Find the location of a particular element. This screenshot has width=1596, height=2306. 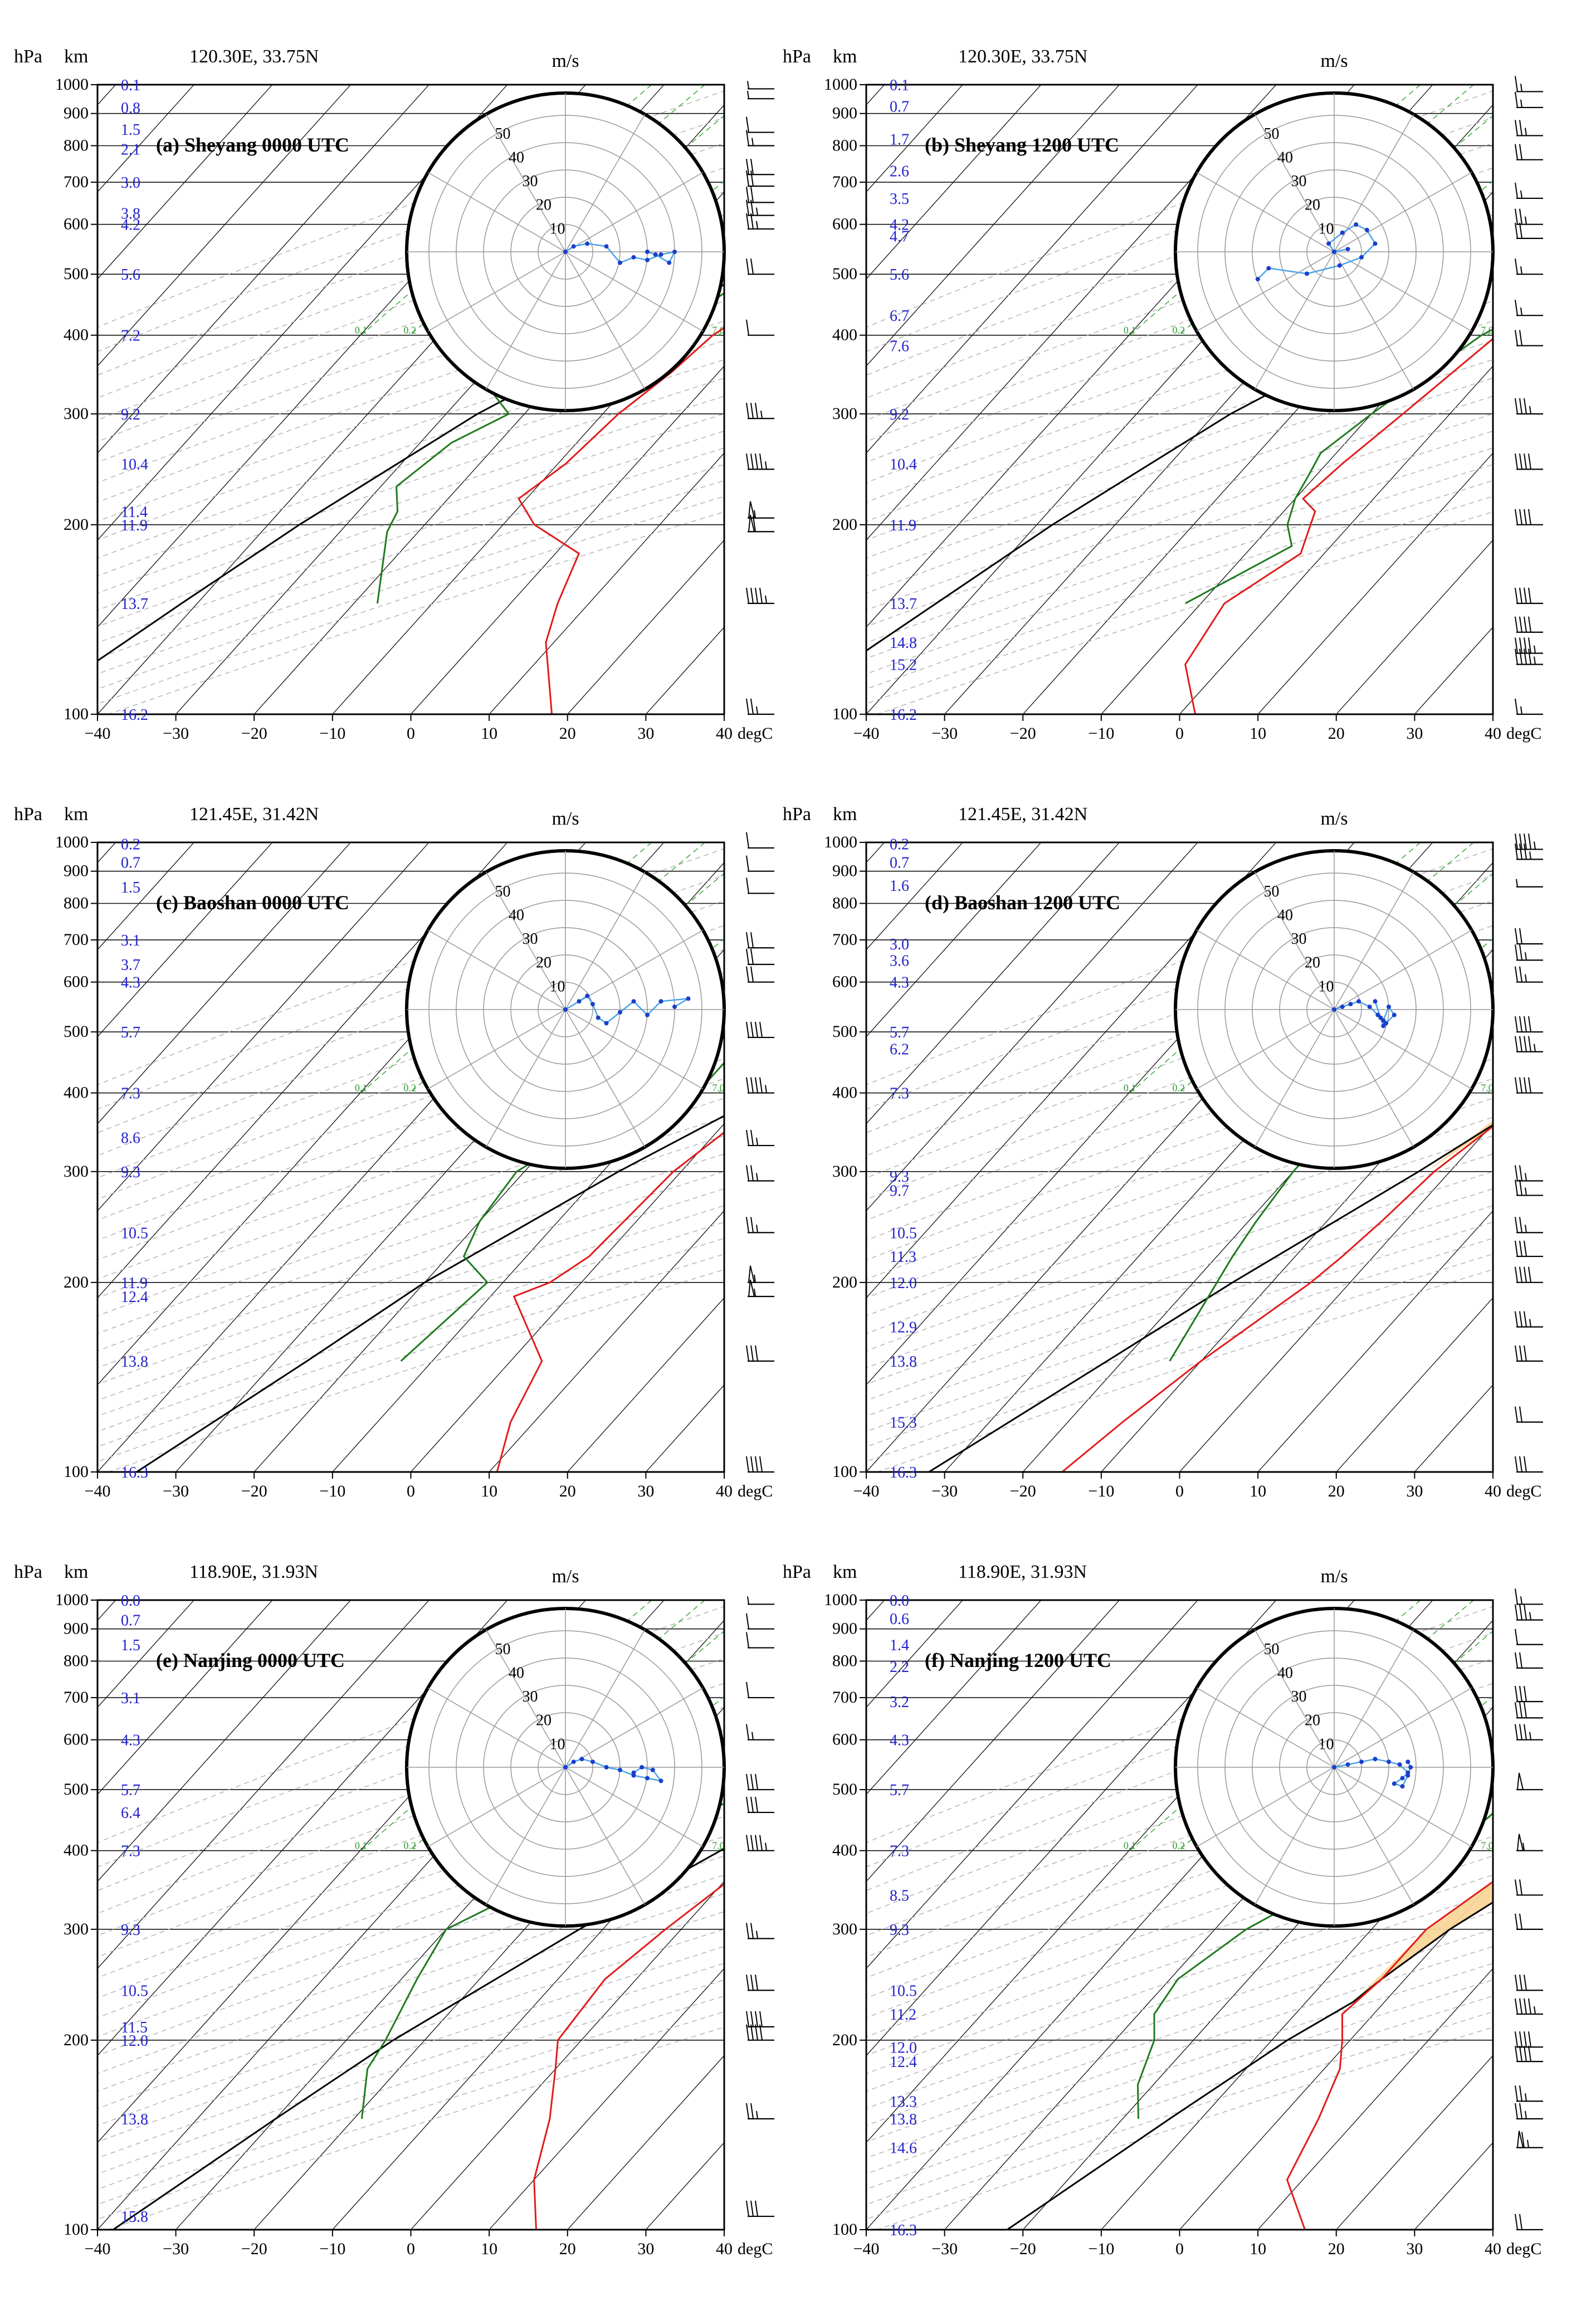

height-unit: km is located at coordinates (76, 814).